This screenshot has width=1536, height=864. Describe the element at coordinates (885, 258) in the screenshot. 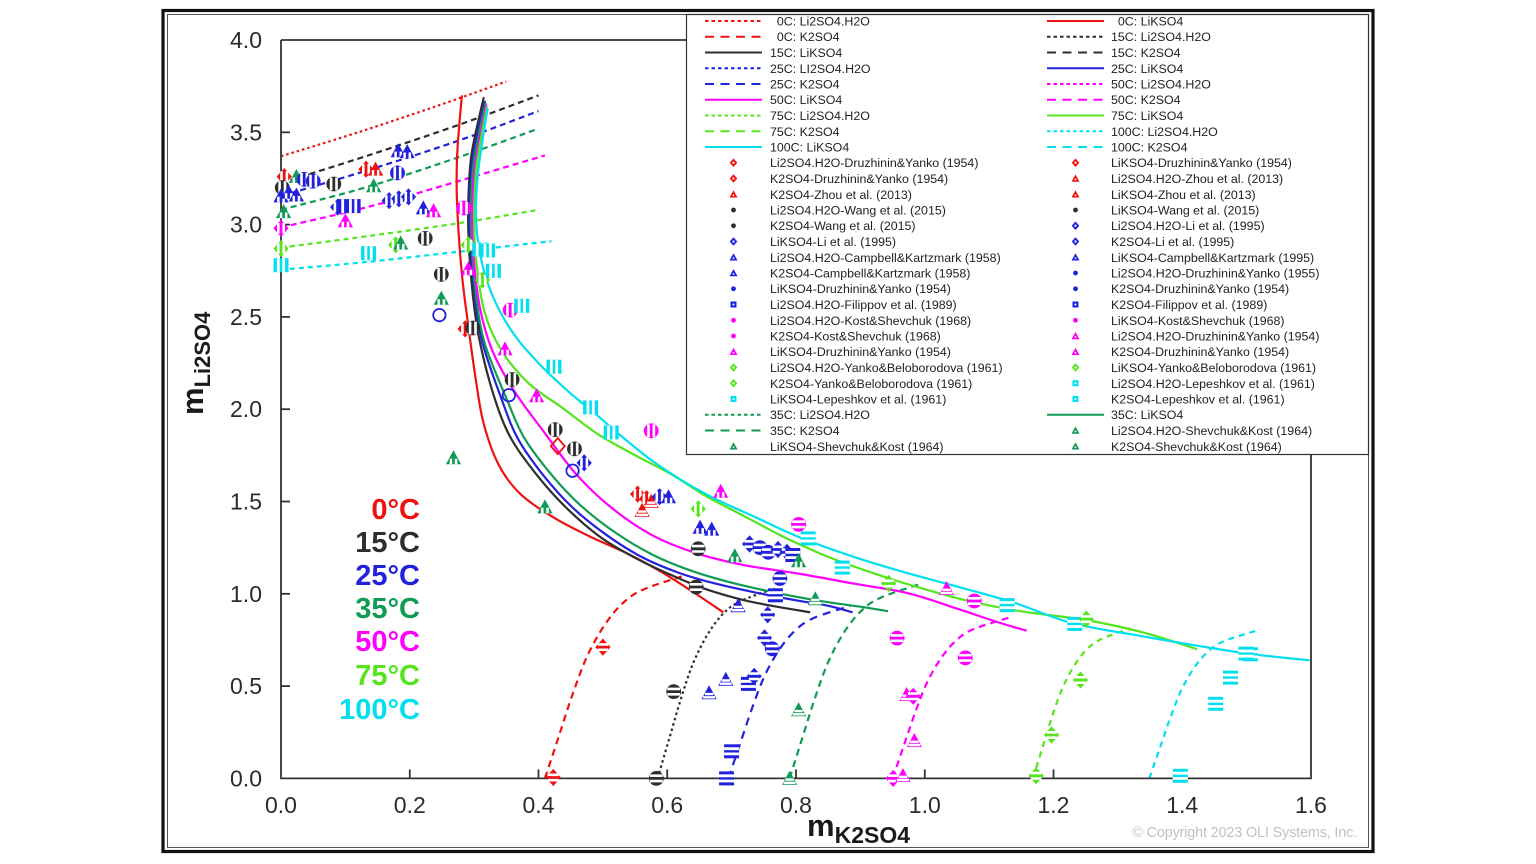

I see `svg-text:Li2SO4.H2O-Campbell&Kartzmark: Li2SO4.H2O-Campbell&Kartzmark (1958)` at that location.